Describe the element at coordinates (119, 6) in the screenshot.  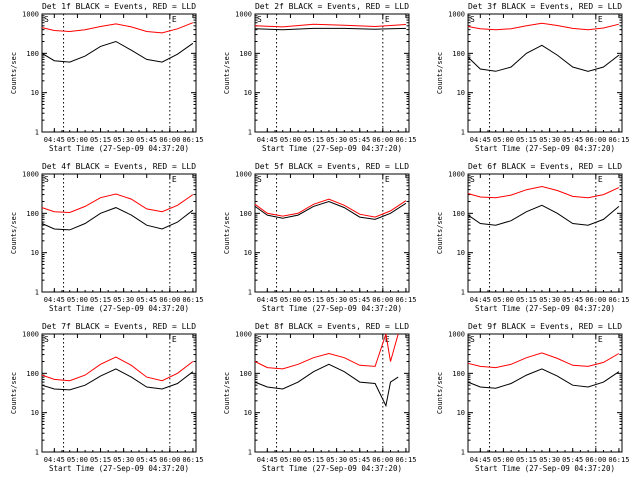
I see `chart-title: Det 1f BLACK = Events, RED = LLD` at that location.